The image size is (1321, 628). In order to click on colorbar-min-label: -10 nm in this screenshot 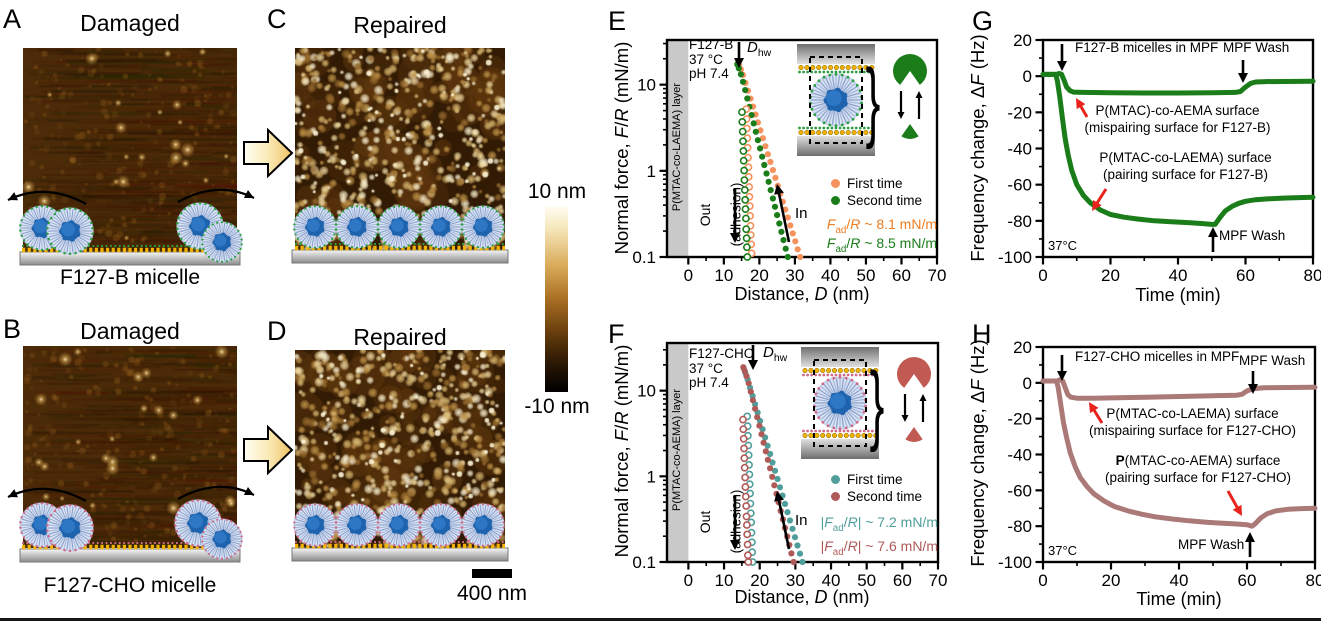, I will do `click(557, 406)`.